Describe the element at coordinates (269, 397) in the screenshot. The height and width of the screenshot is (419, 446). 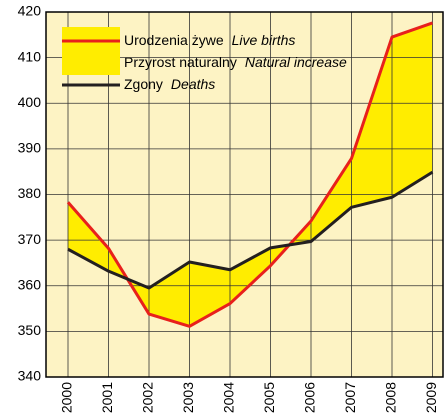
I see `x-tick-label: 2005` at that location.